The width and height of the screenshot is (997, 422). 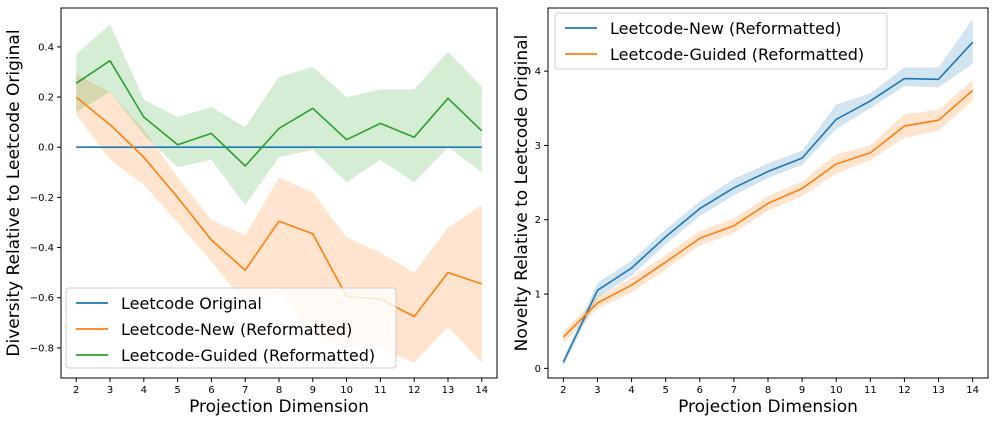 What do you see at coordinates (538, 146) in the screenshot?
I see `y-tick-label: 3` at bounding box center [538, 146].